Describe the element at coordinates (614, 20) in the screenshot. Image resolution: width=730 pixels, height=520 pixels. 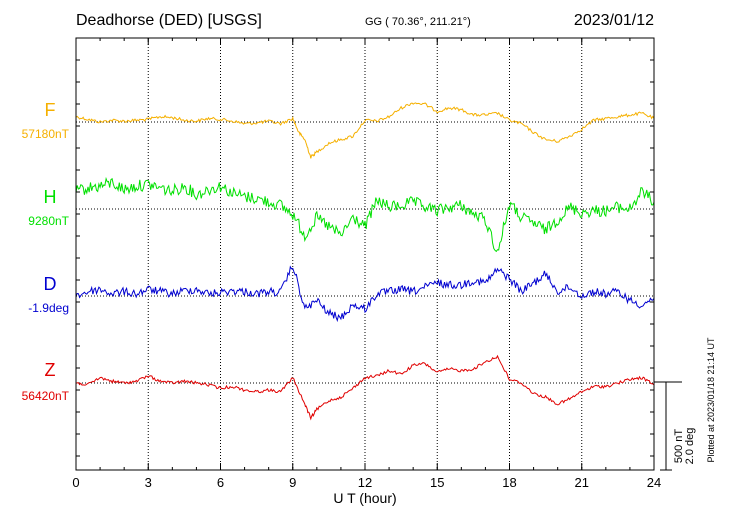
I see `plot-date: 2023/01/12` at that location.